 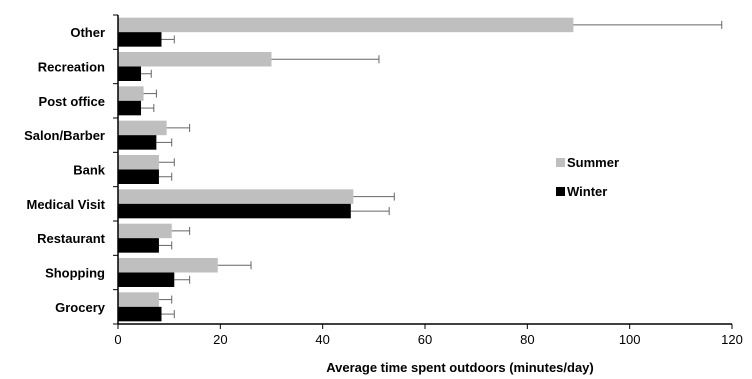 What do you see at coordinates (220, 339) in the screenshot?
I see `x-tick-label-20: 20` at bounding box center [220, 339].